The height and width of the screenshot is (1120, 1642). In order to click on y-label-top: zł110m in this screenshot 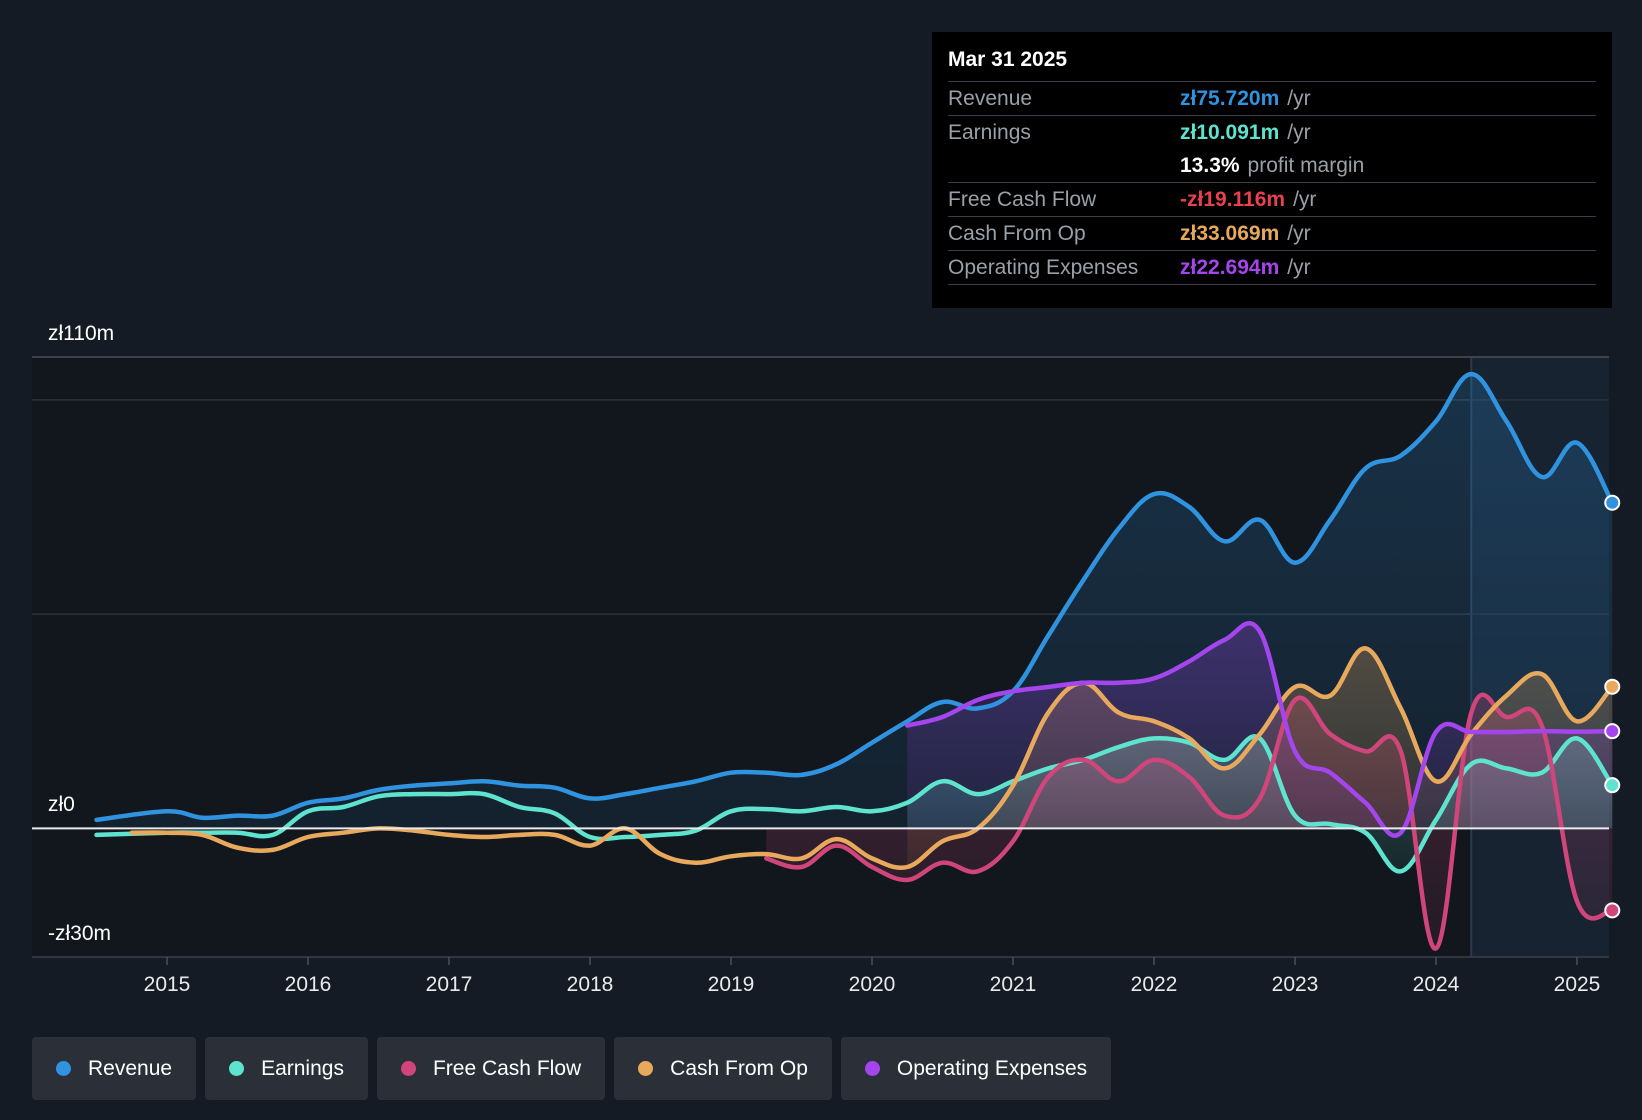, I will do `click(81, 333)`.